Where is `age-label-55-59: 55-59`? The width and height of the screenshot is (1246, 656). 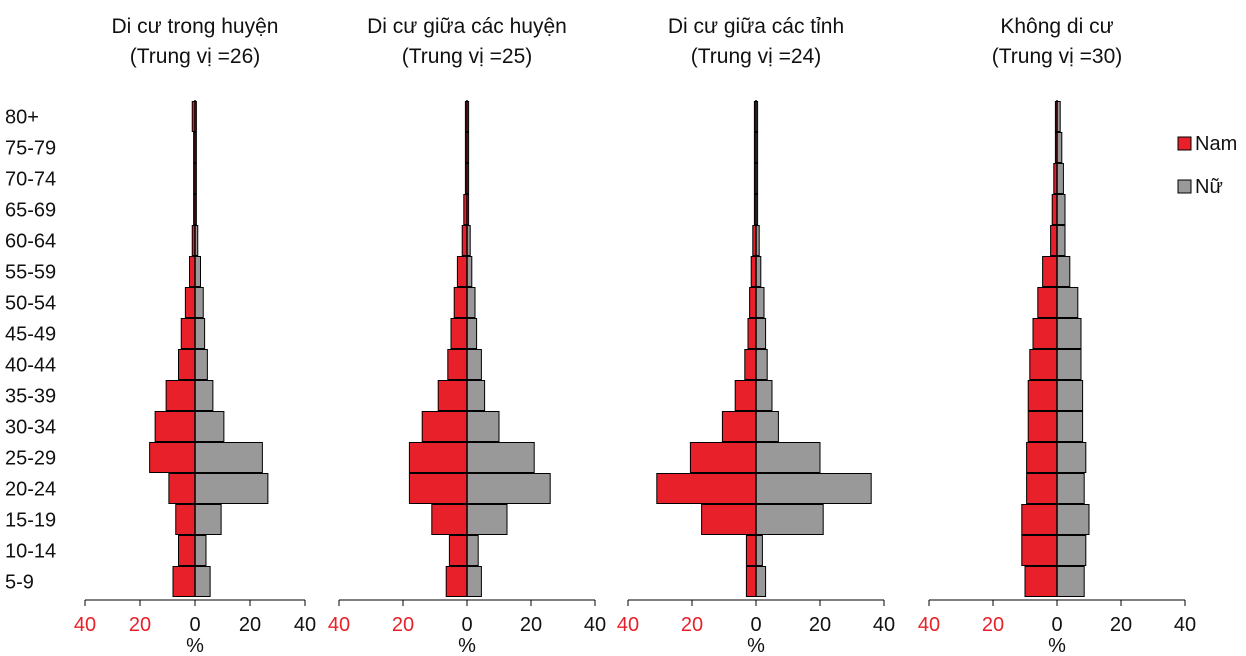 age-label-55-59: 55-59 is located at coordinates (30, 273).